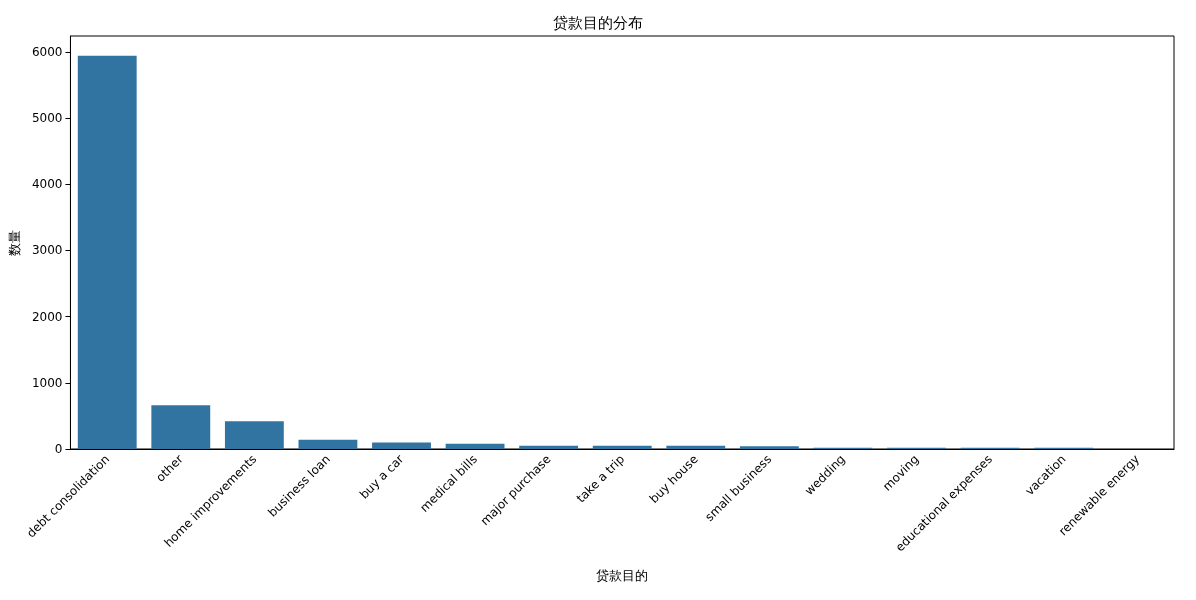  Describe the element at coordinates (14, 242) in the screenshot. I see `y-axis-title: 数量` at that location.